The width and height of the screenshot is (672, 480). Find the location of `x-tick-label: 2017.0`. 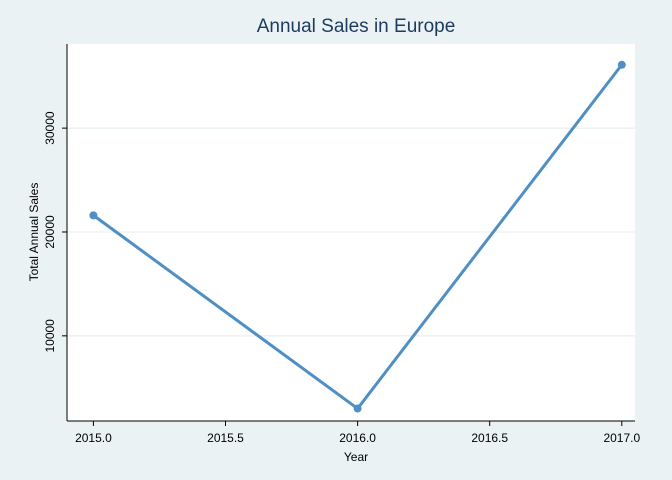

x-tick-label: 2017.0 is located at coordinates (621, 438).